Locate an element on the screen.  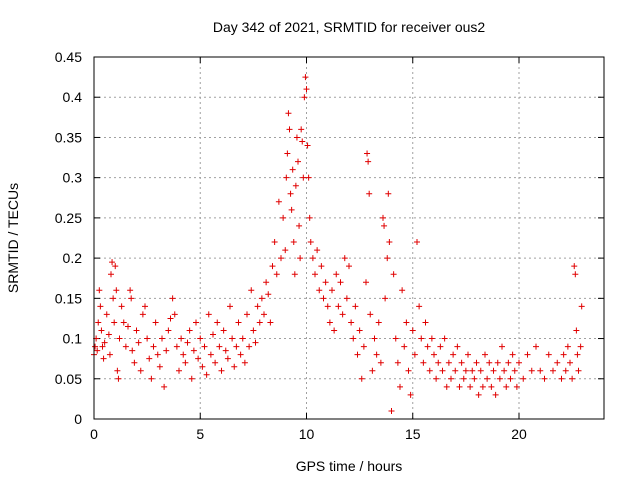
x-tick-label: 10 is located at coordinates (307, 434).